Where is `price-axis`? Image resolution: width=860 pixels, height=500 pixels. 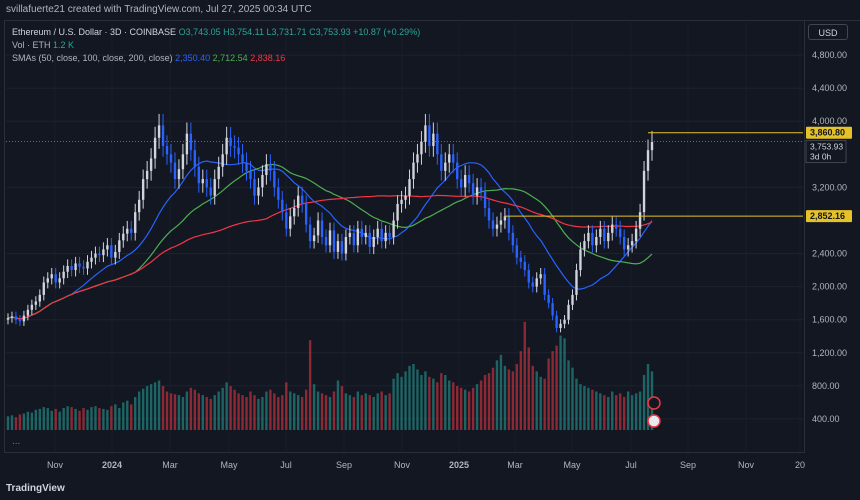
price-axis is located at coordinates (832, 236).